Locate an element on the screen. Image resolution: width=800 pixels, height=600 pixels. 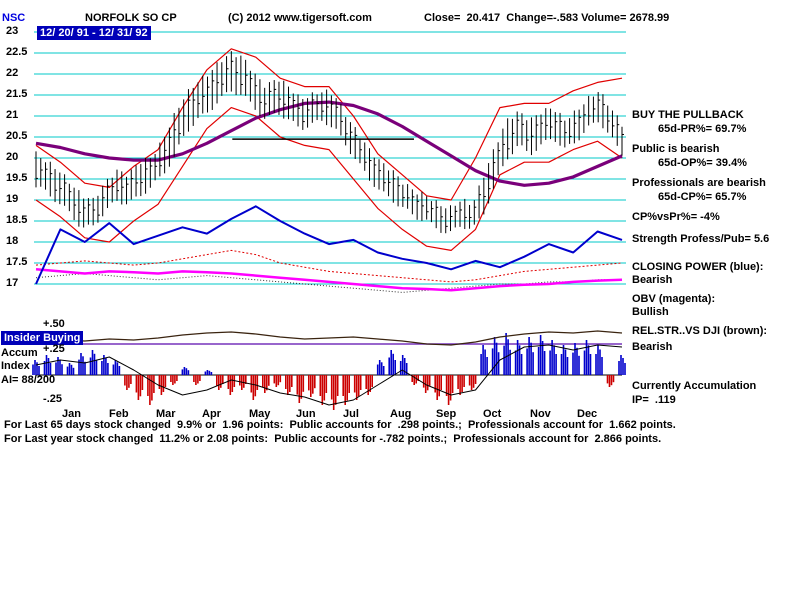
month-label-aug: Aug is located at coordinates (401, 414).